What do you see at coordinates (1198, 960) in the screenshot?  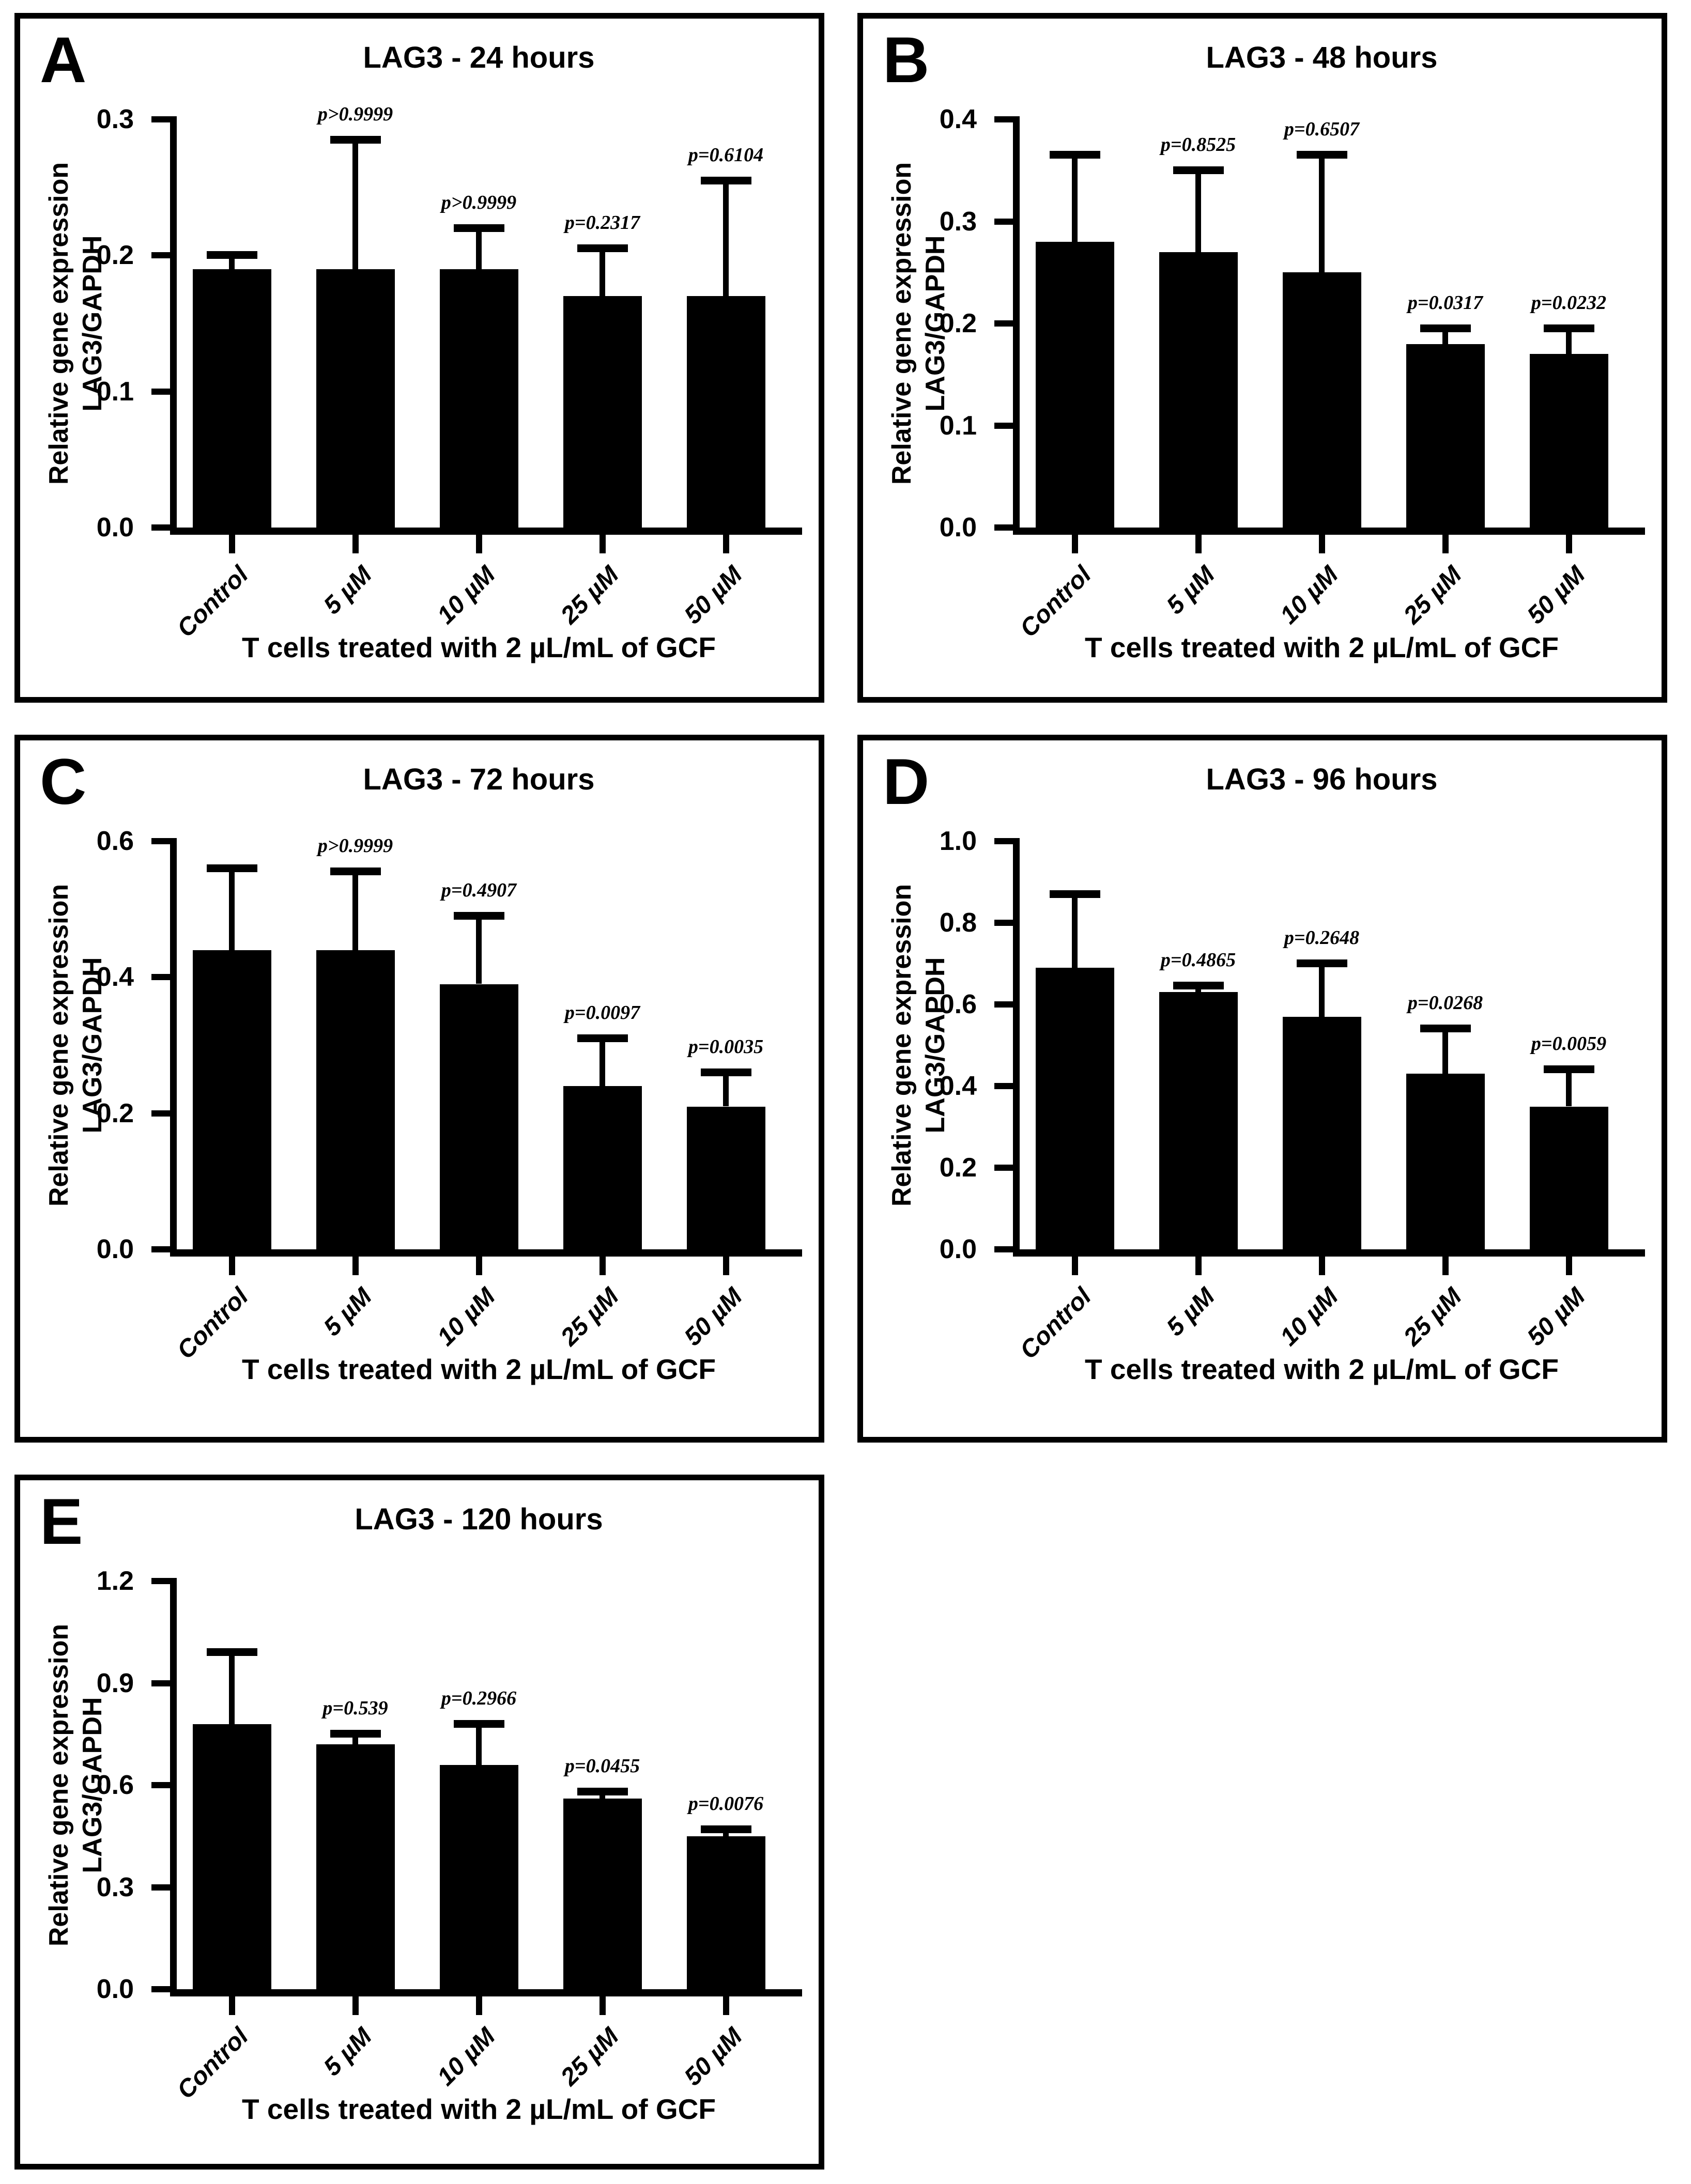 I see `p-value-label: p=0.4865` at bounding box center [1198, 960].